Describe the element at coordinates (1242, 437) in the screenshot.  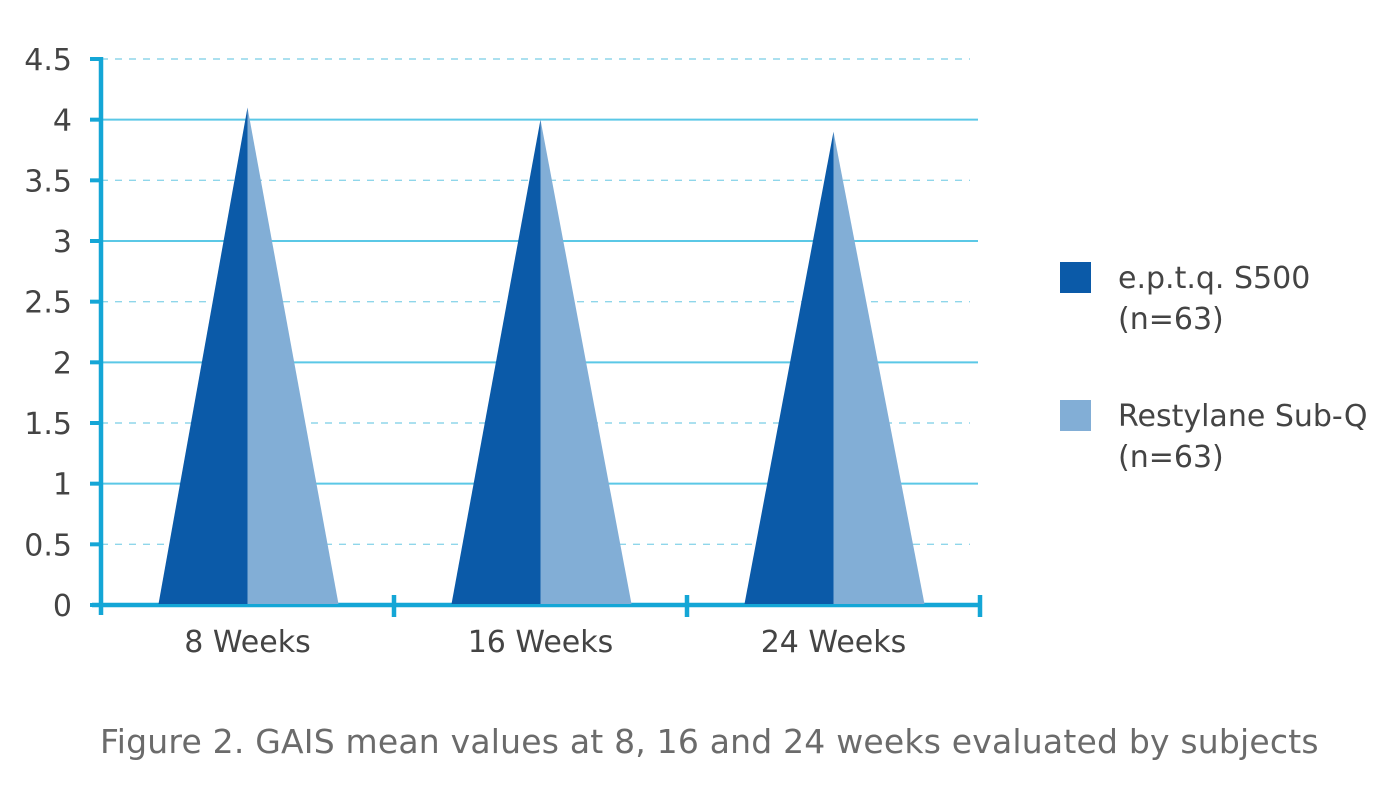
I see `legend-label: Restylane Sub-Q (n=63)` at that location.